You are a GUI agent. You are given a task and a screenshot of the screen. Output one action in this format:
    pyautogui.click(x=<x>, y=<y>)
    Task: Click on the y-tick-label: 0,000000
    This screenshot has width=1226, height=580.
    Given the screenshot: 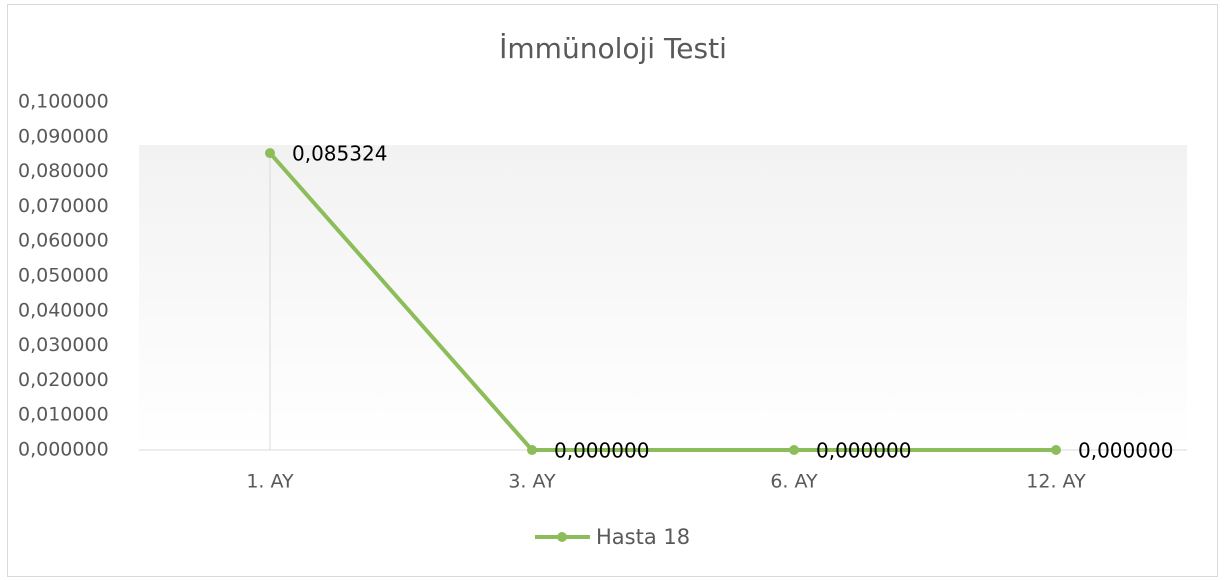 What is the action you would take?
    pyautogui.click(x=63, y=450)
    